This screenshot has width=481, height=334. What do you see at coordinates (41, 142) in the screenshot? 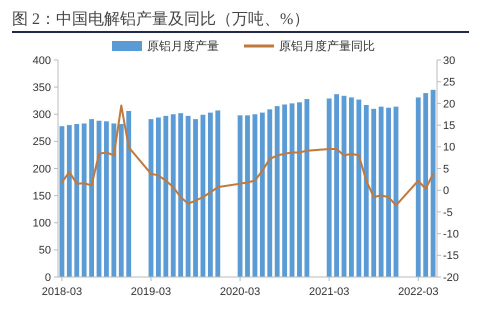
I see `y-tick-label: 250` at bounding box center [41, 142].